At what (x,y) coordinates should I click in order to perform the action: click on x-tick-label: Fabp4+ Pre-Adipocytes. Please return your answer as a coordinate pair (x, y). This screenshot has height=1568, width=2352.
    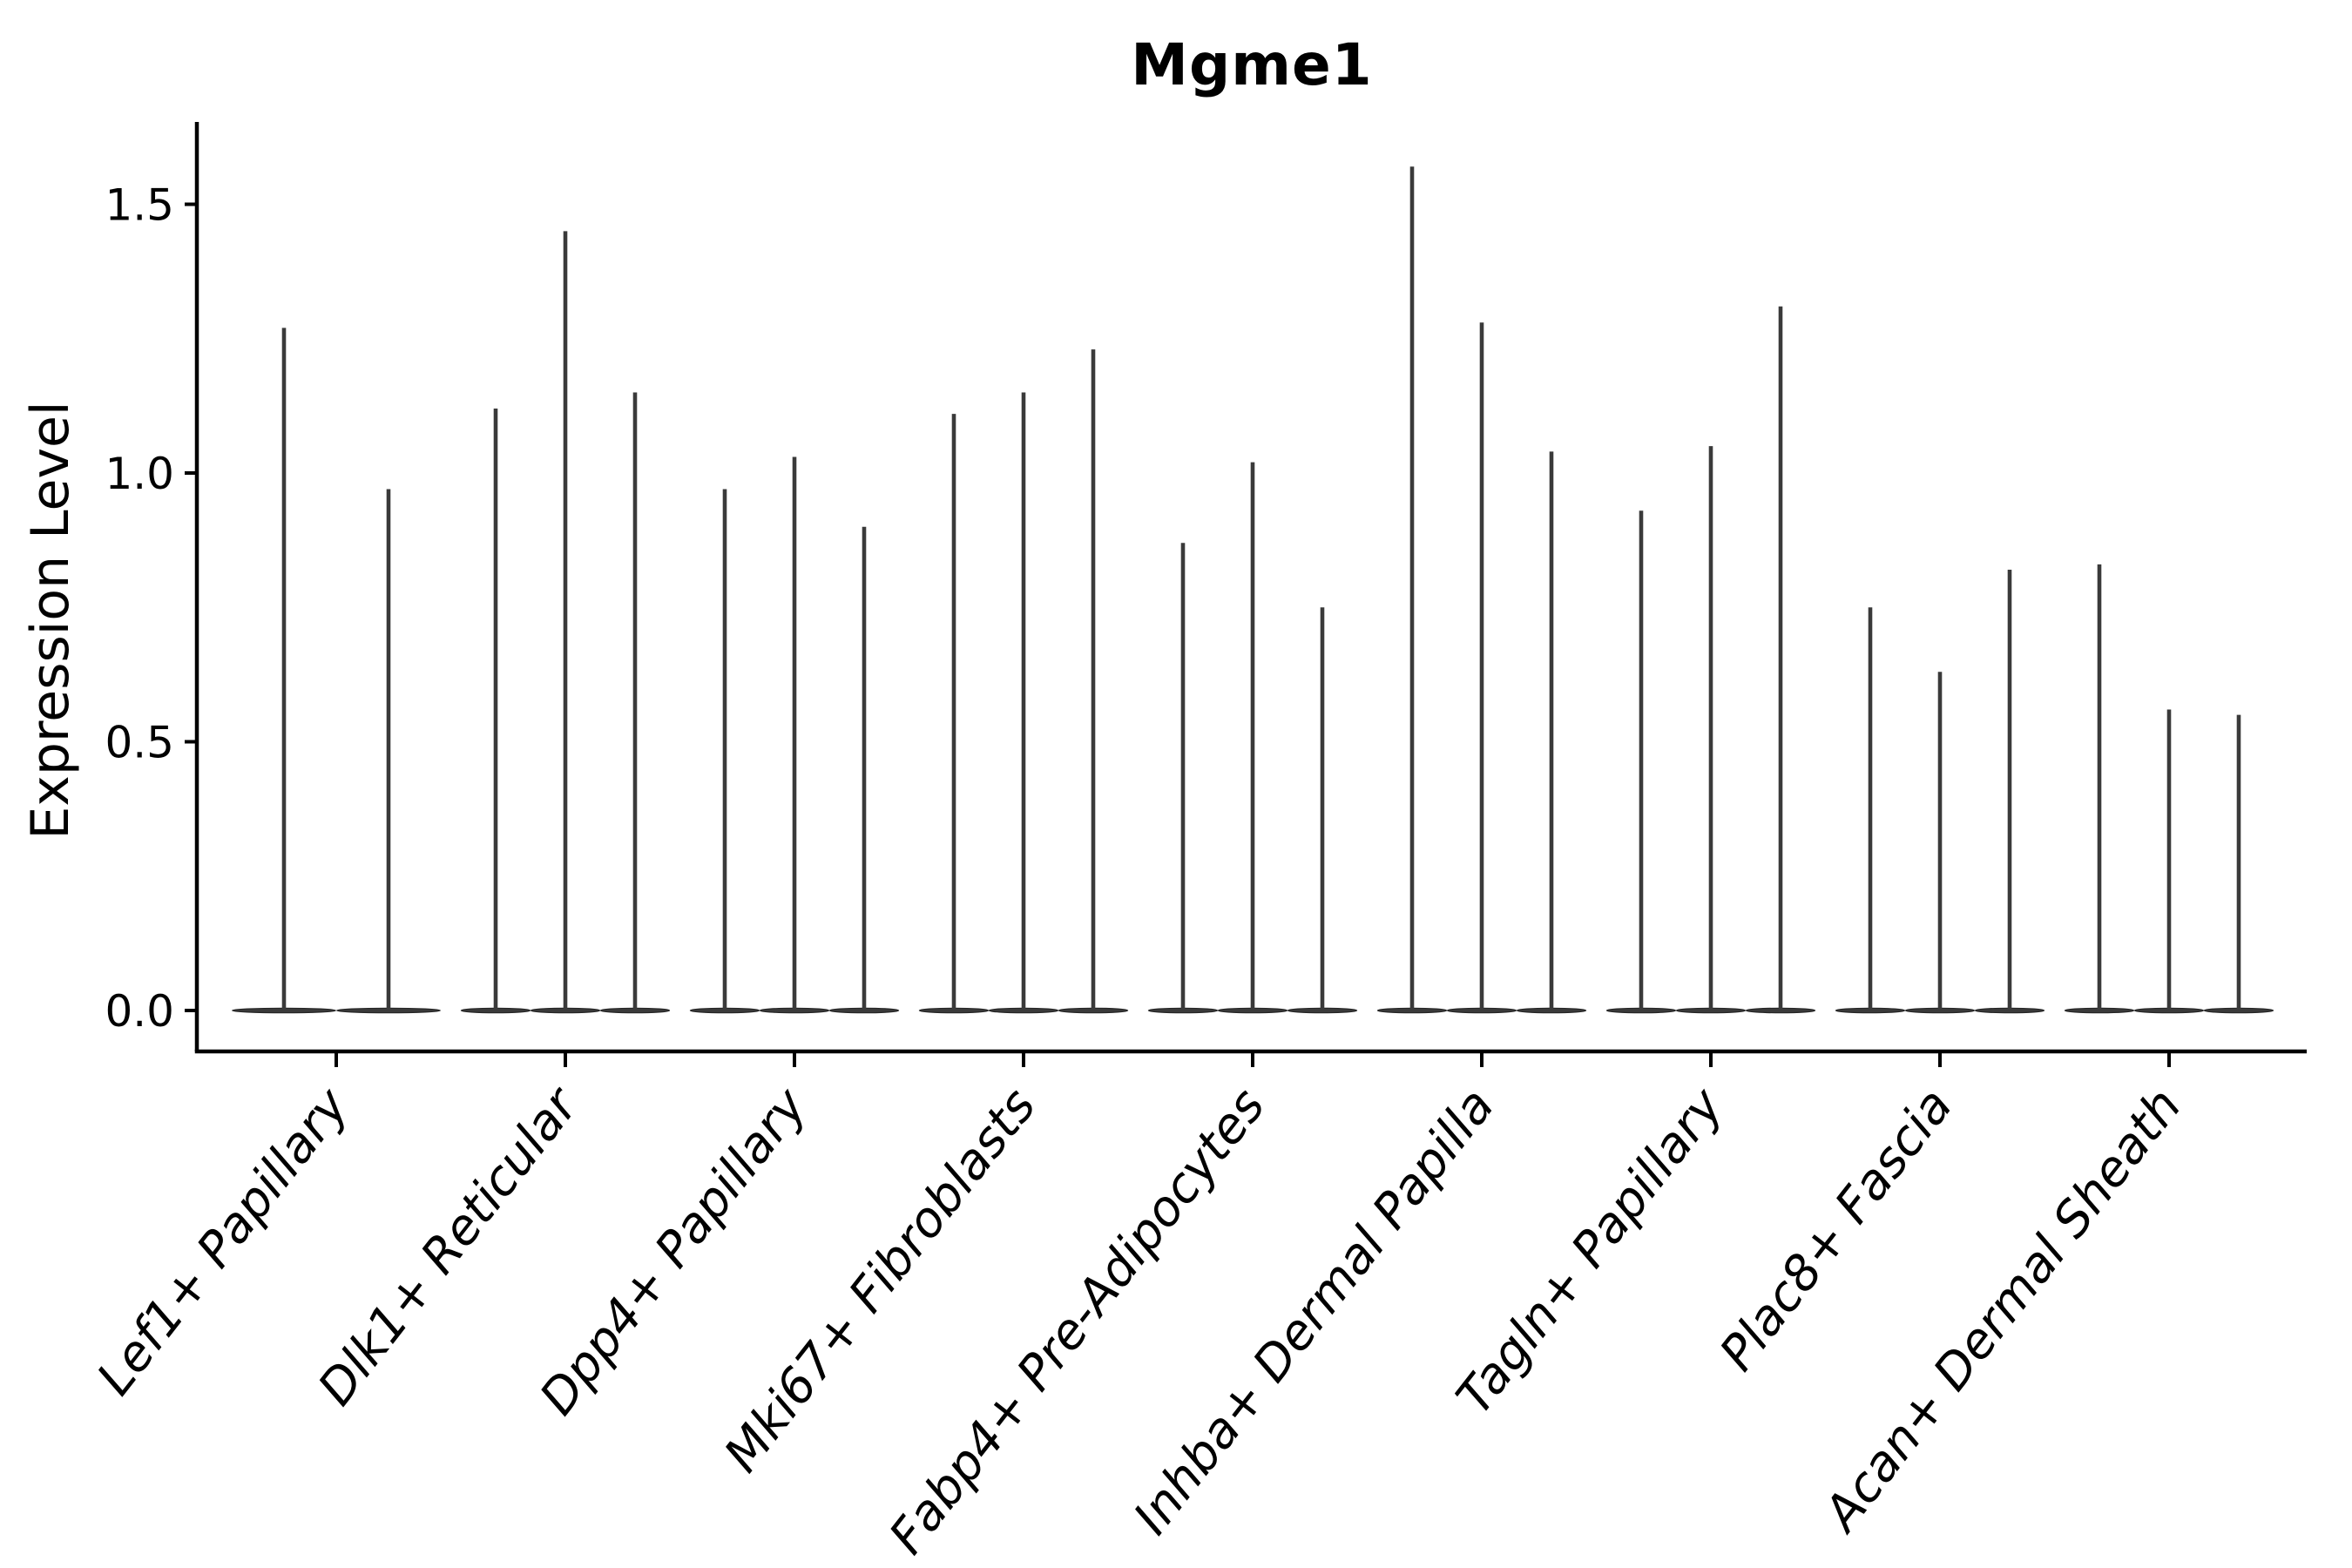
    Looking at the image, I should click on (1077, 1321).